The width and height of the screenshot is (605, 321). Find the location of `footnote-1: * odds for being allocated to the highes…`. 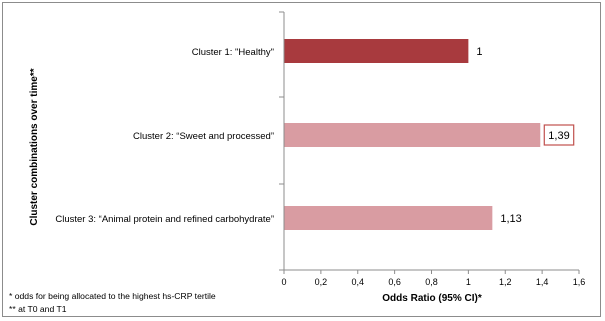

footnote-1: * odds for being allocated to the highes… is located at coordinates (112, 296).